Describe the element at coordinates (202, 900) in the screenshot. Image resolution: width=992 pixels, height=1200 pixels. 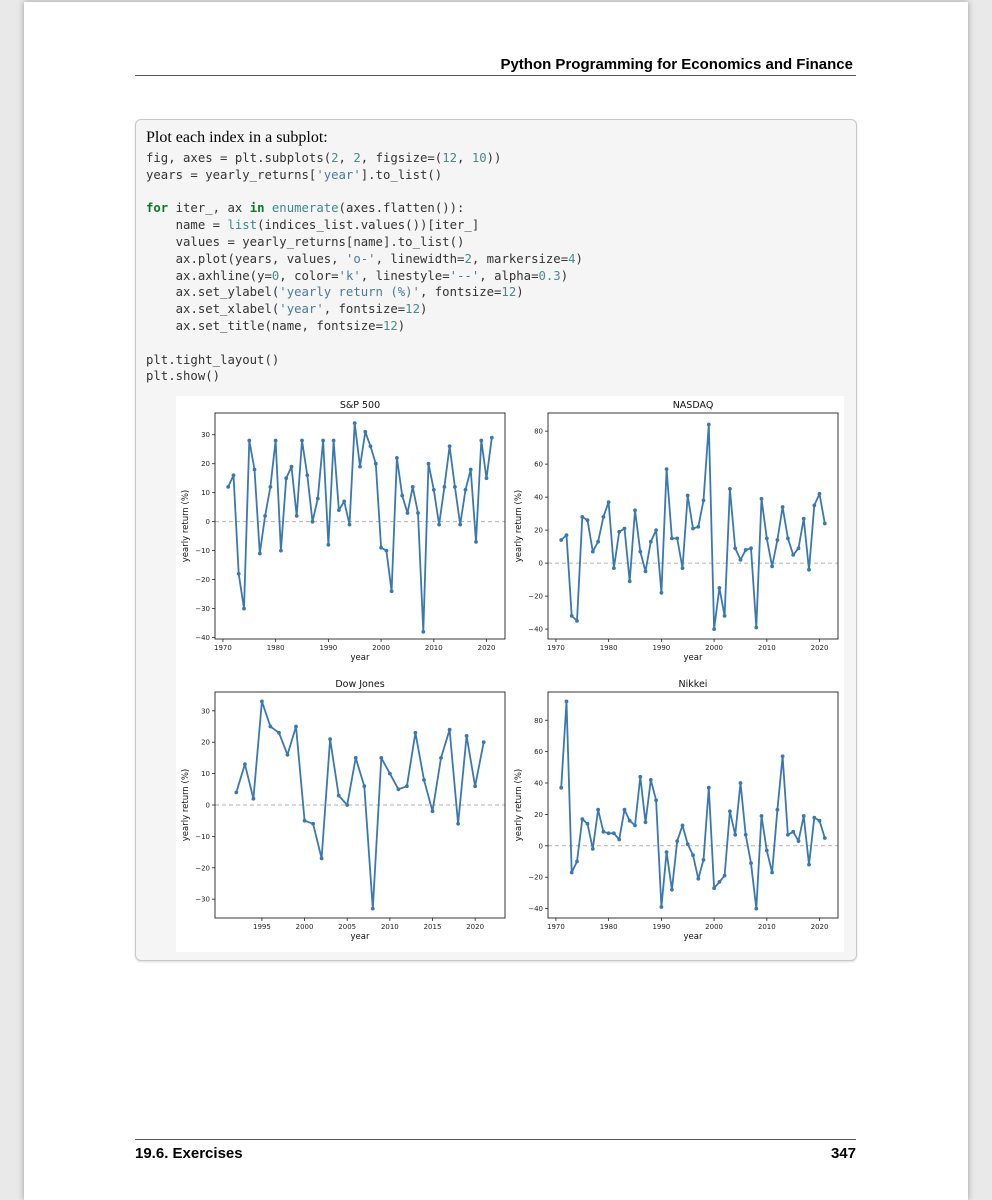
I see `y-tick-label: −30` at that location.